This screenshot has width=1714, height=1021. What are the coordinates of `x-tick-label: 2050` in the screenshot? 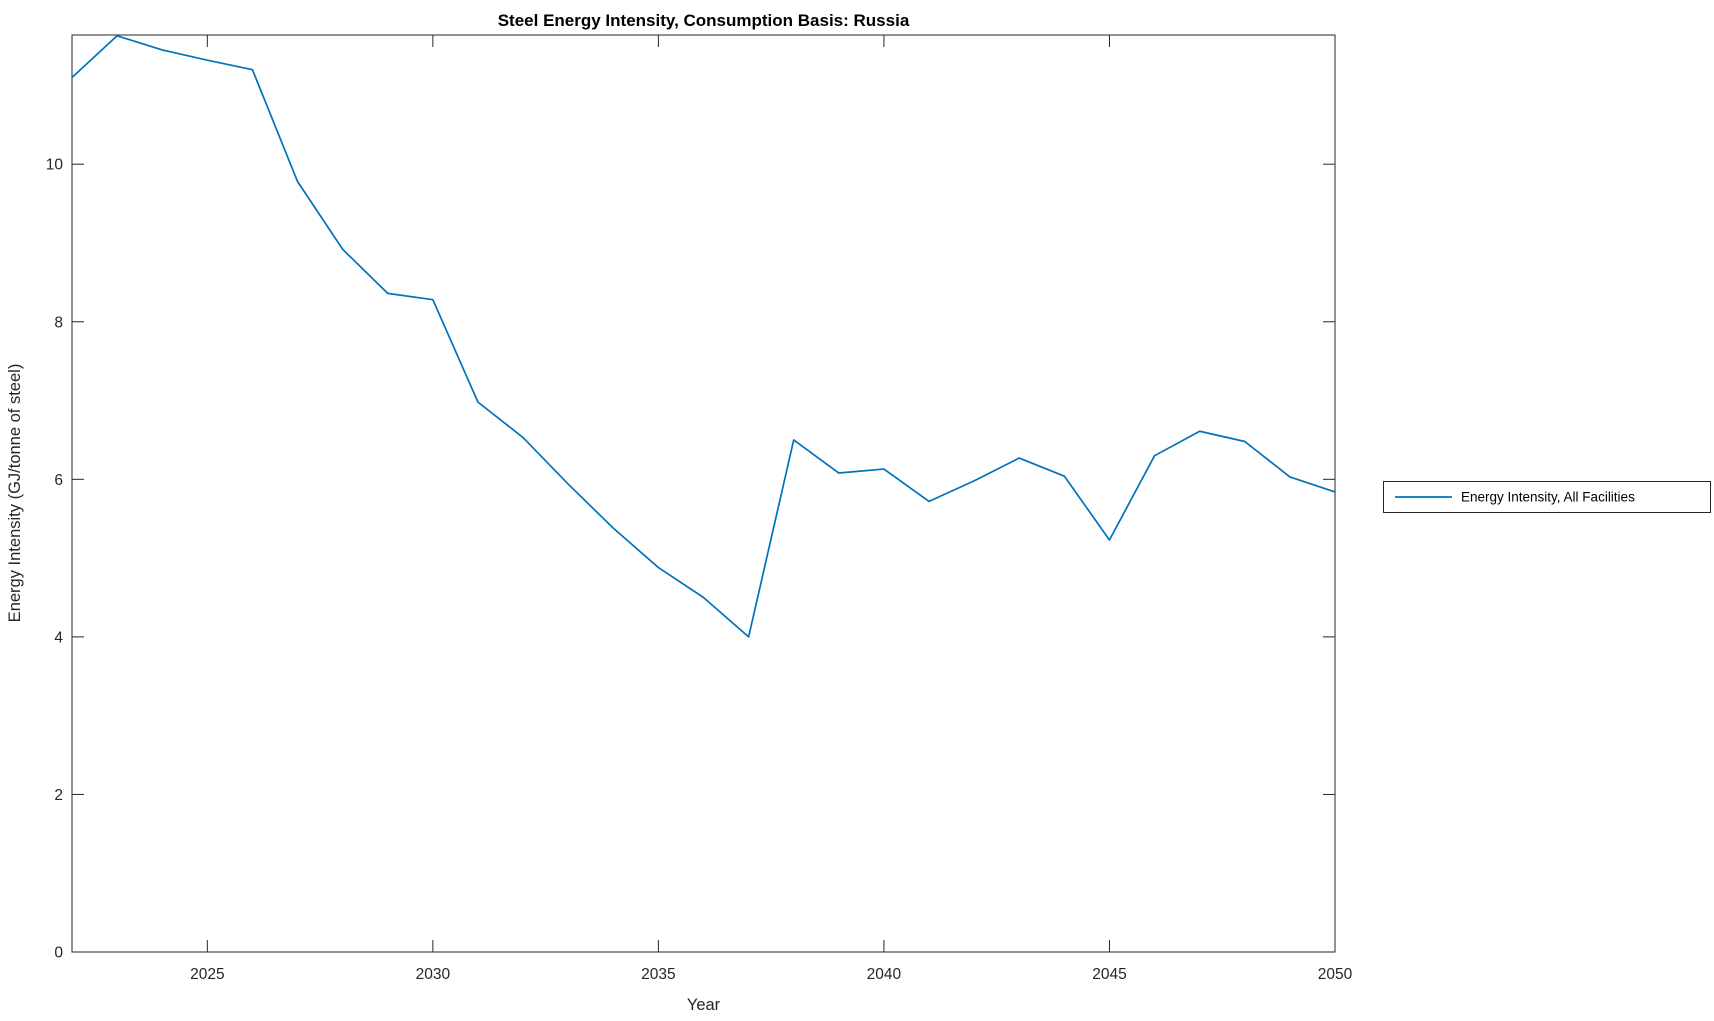 It's located at (1335, 974).